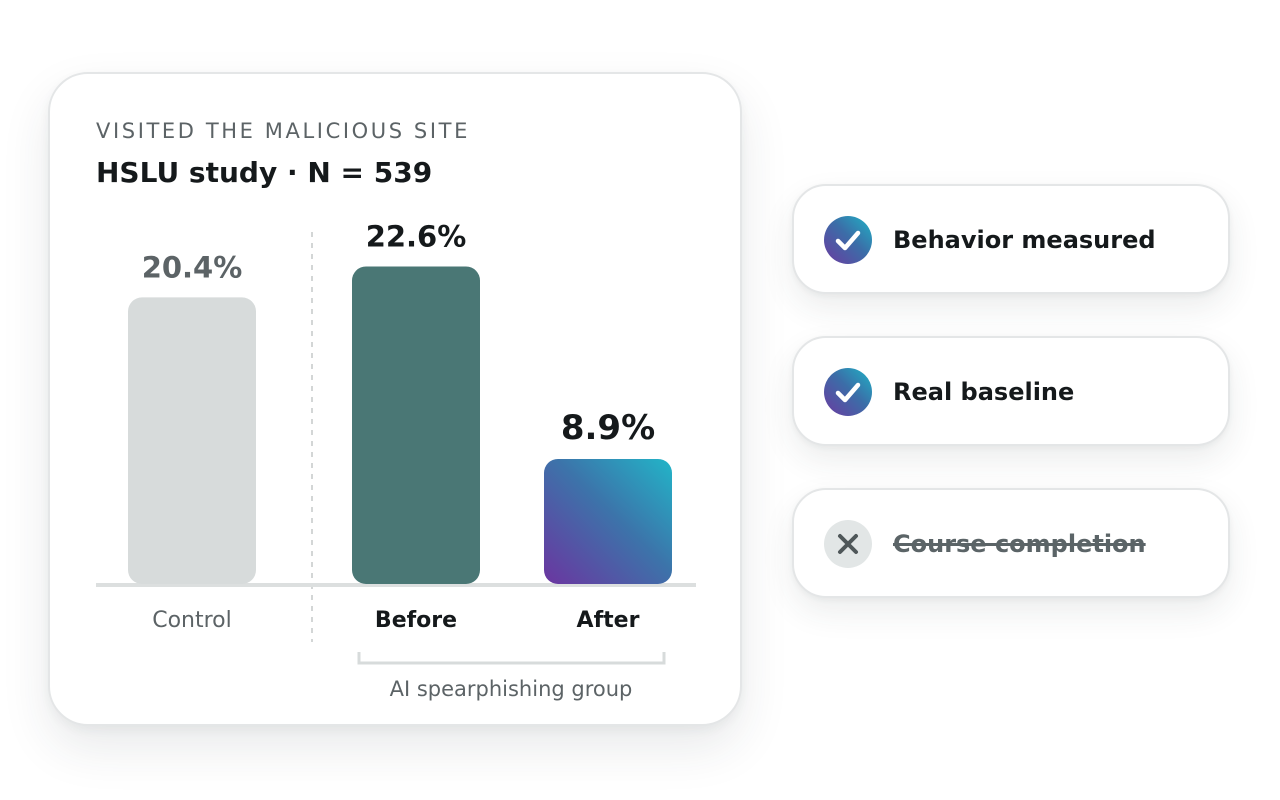  Describe the element at coordinates (416, 236) in the screenshot. I see `value-label-before: 22.6%` at that location.